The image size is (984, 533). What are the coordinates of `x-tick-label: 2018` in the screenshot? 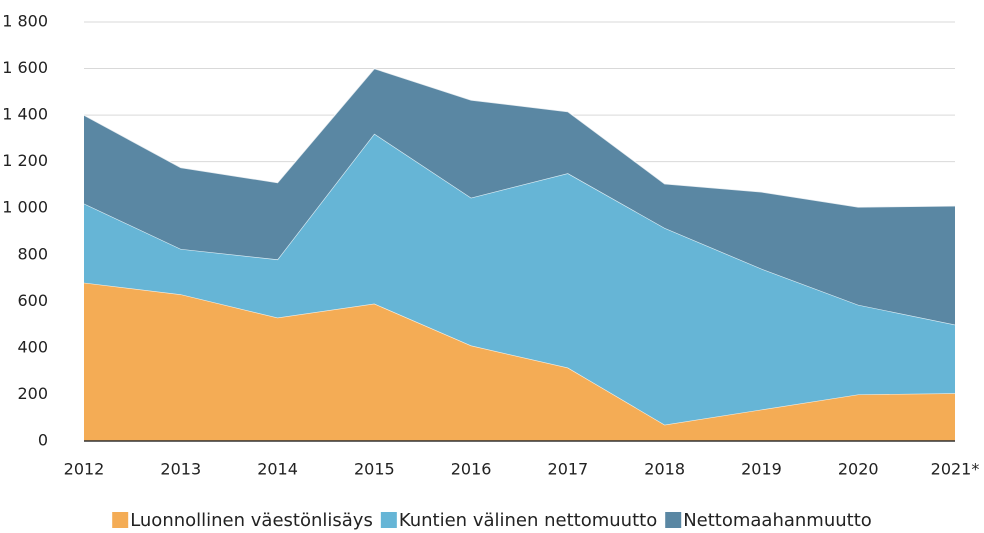 It's located at (664, 469).